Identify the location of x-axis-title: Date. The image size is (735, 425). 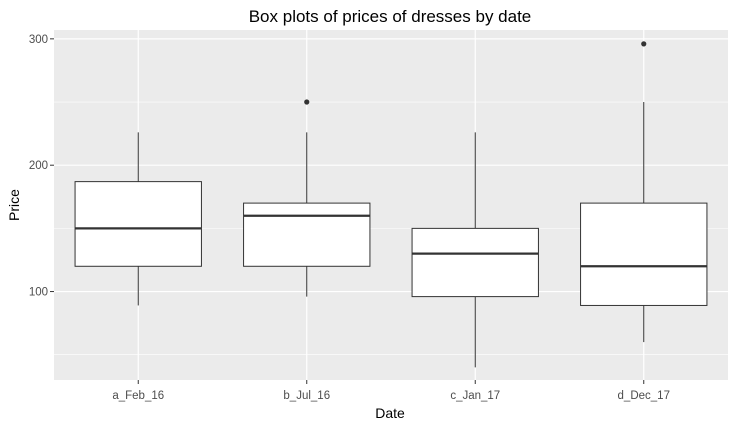
(390, 413).